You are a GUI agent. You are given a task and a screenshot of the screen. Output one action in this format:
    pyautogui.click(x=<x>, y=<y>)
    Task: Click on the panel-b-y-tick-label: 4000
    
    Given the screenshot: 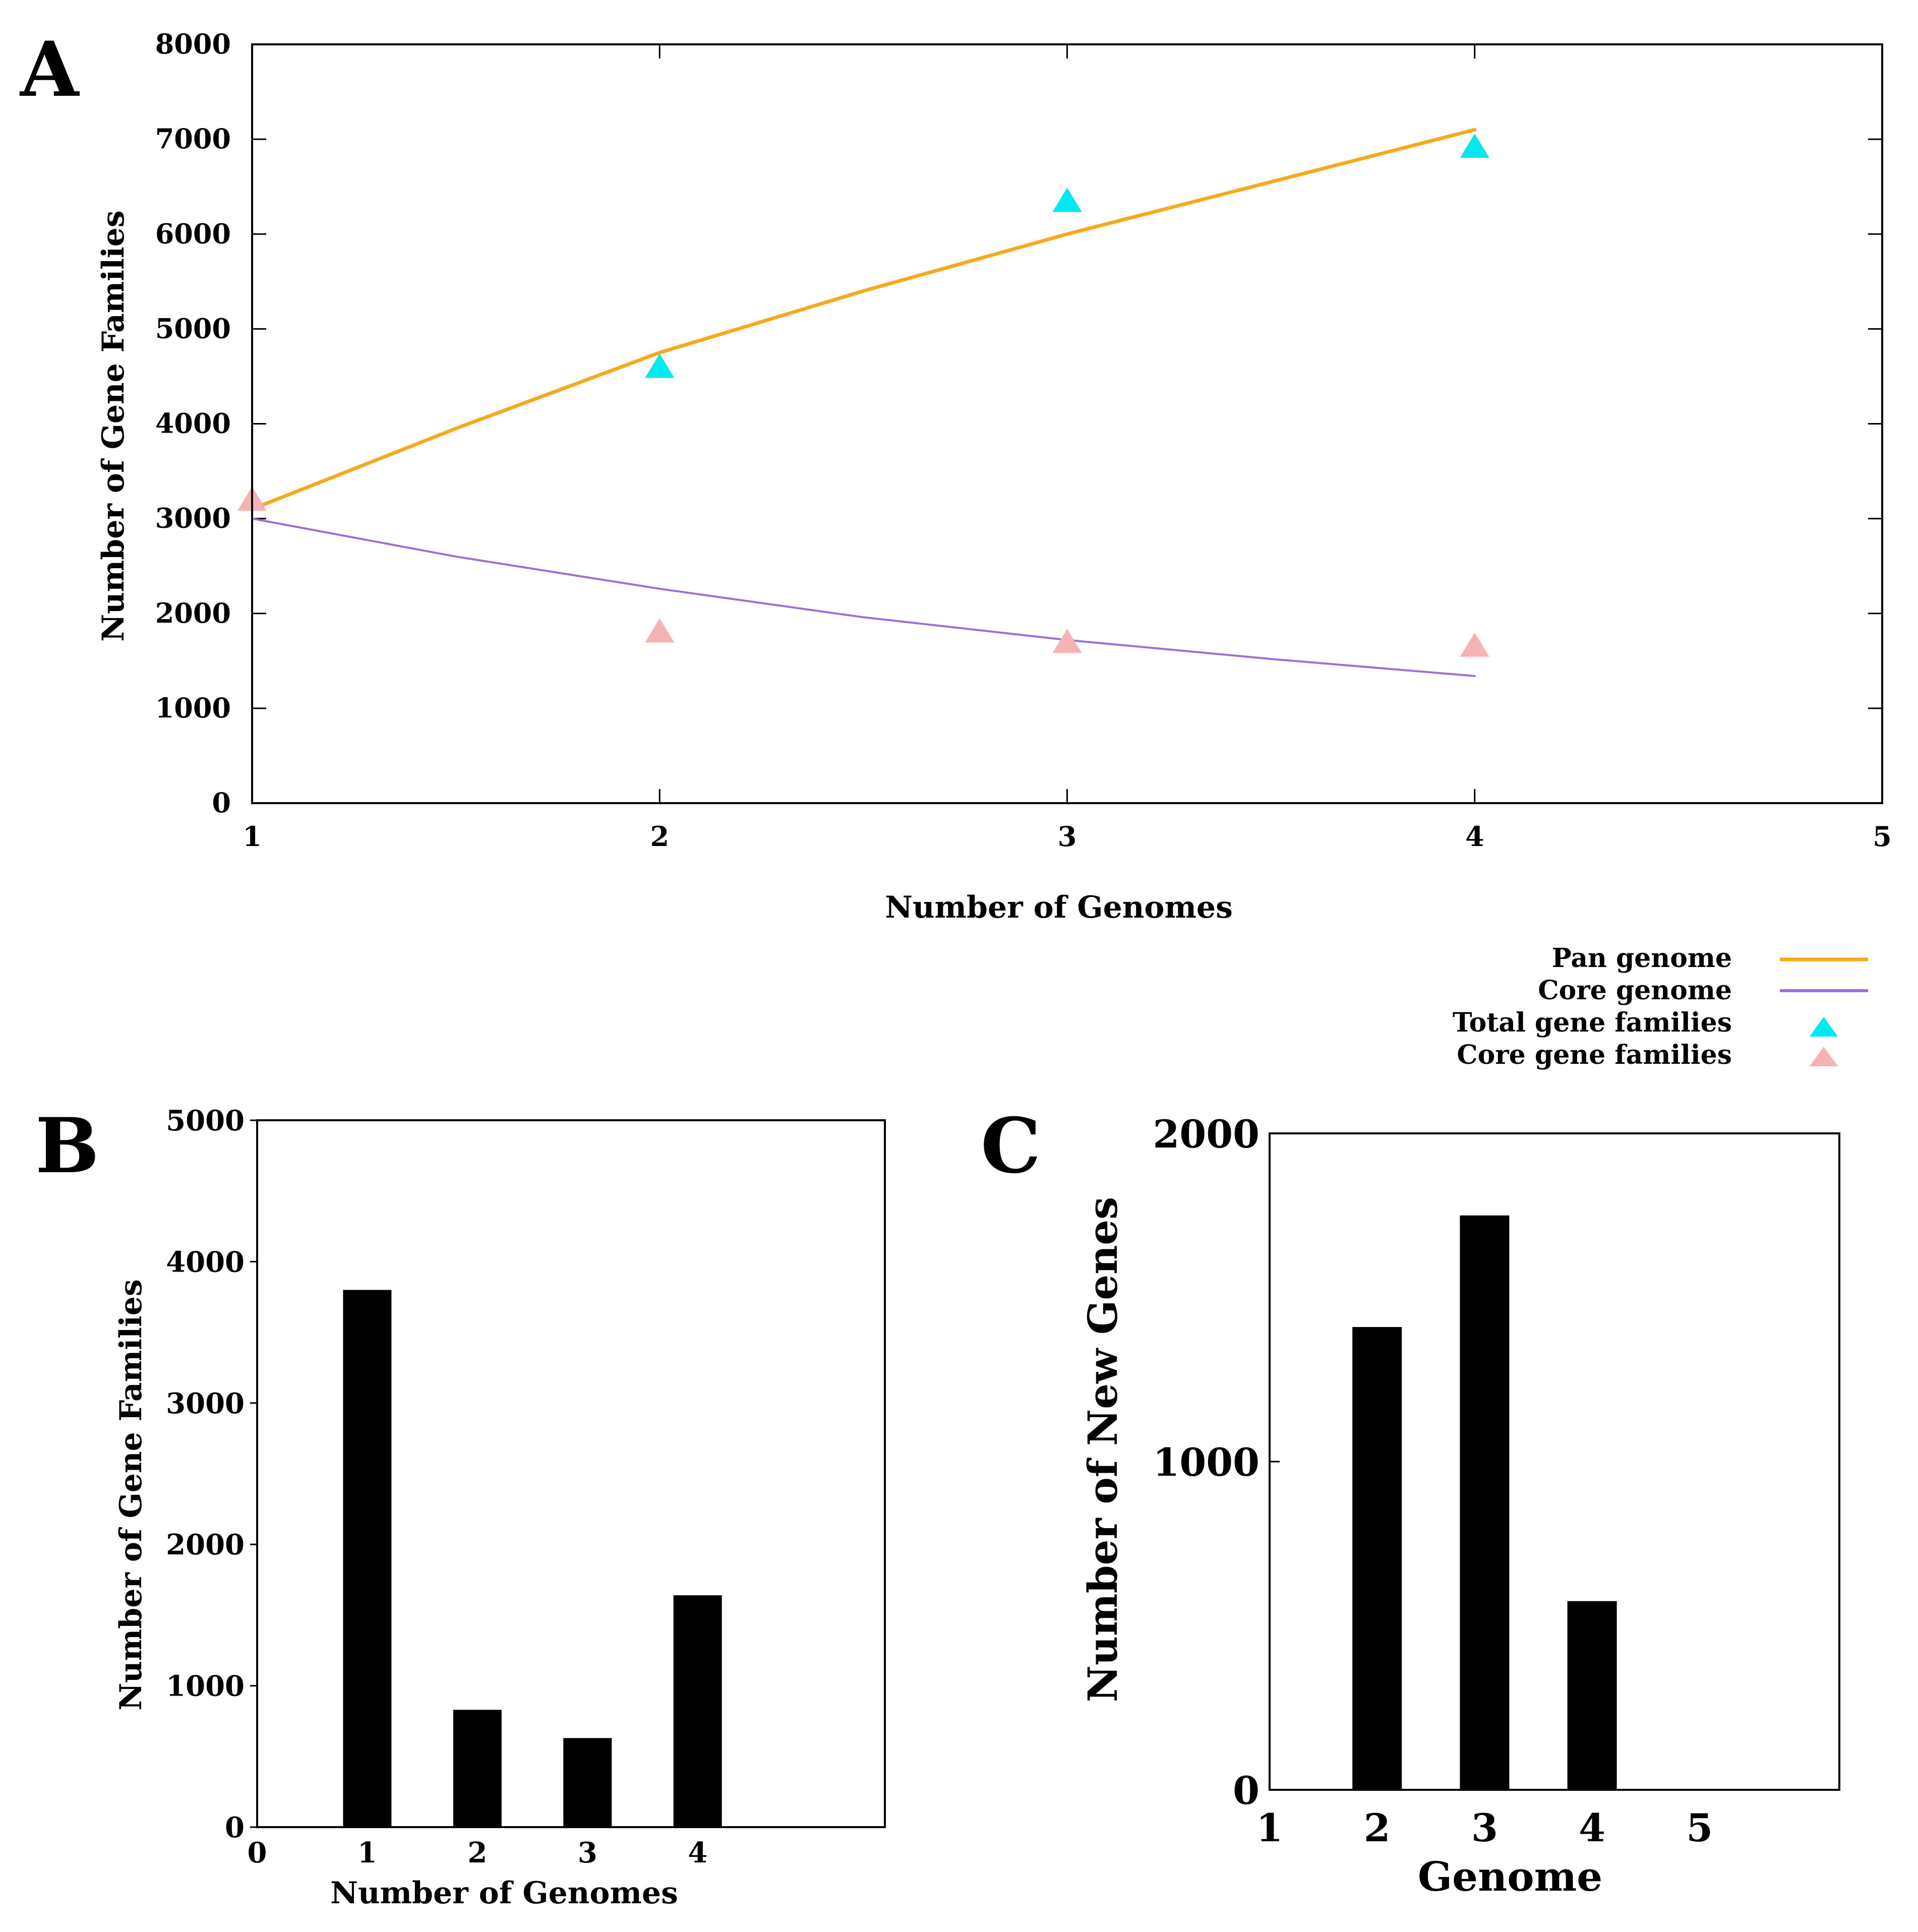 What is the action you would take?
    pyautogui.click(x=205, y=1262)
    